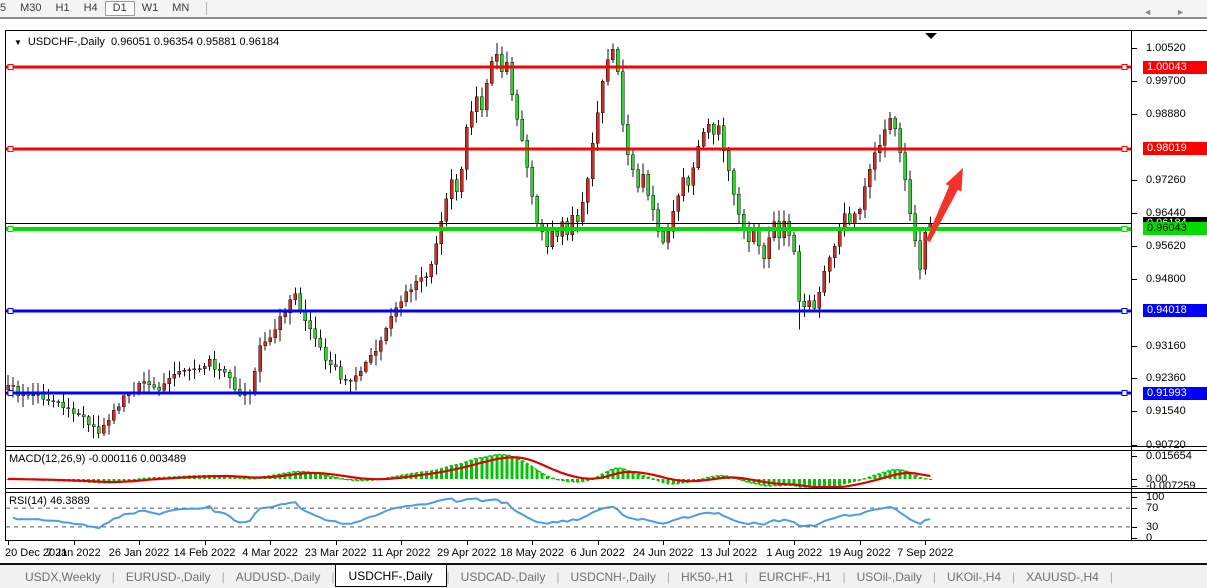 The width and height of the screenshot is (1207, 588). Describe the element at coordinates (49, 501) in the screenshot. I see `rsi-indicator-label: RSI(14) 46.3889` at that location.